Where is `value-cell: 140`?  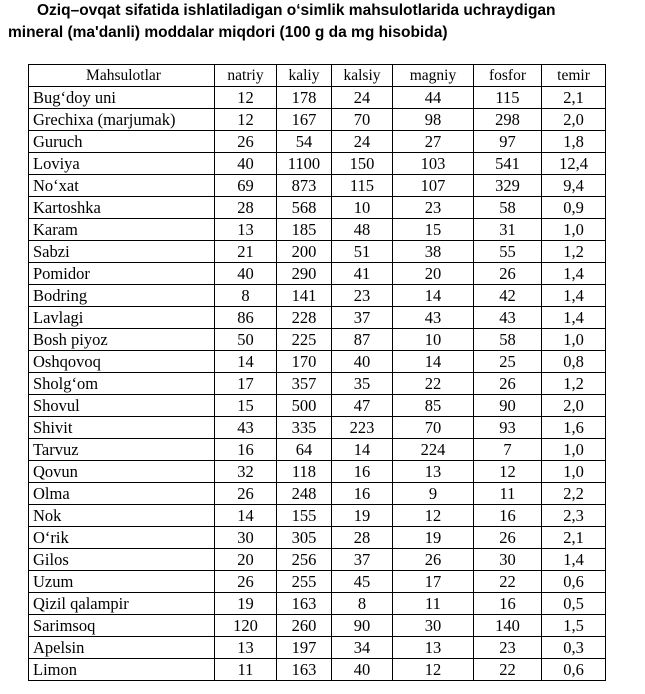 value-cell: 140 is located at coordinates (507, 625).